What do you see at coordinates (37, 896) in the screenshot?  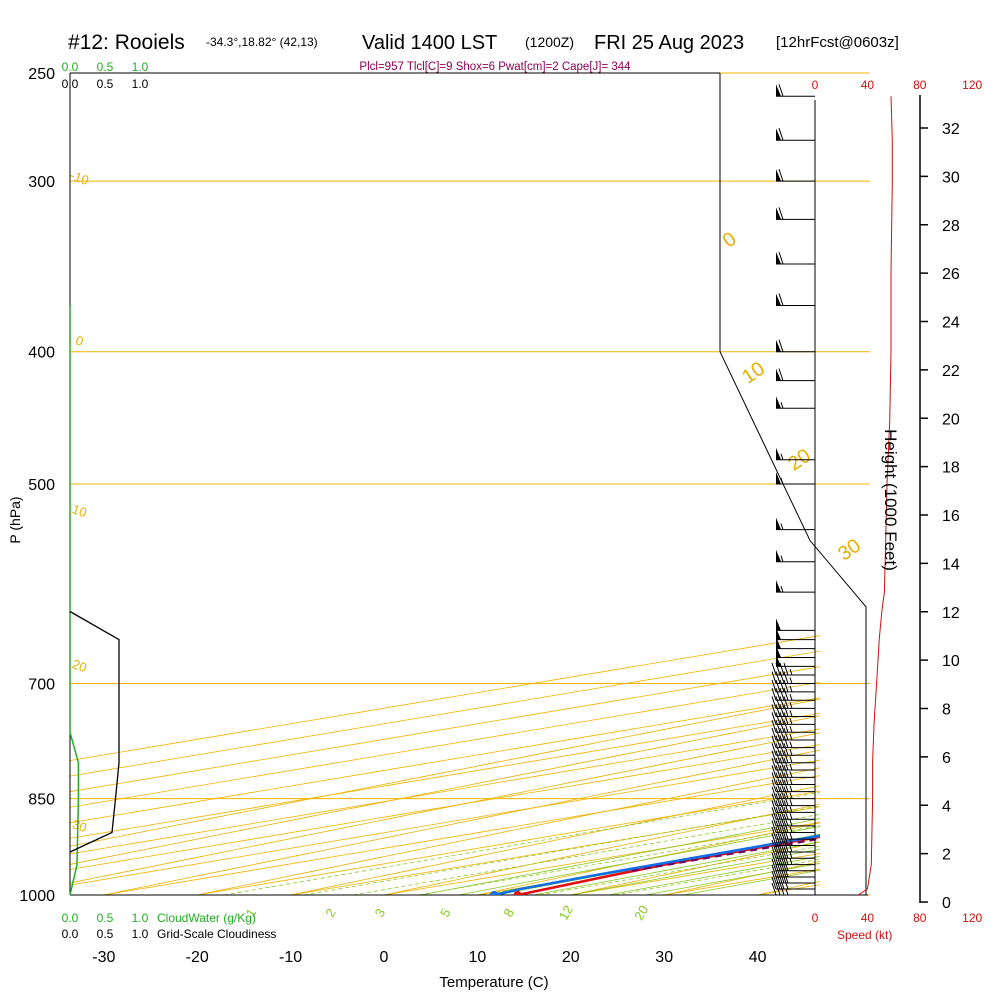 I see `pressure-tick-label: 1000` at bounding box center [37, 896].